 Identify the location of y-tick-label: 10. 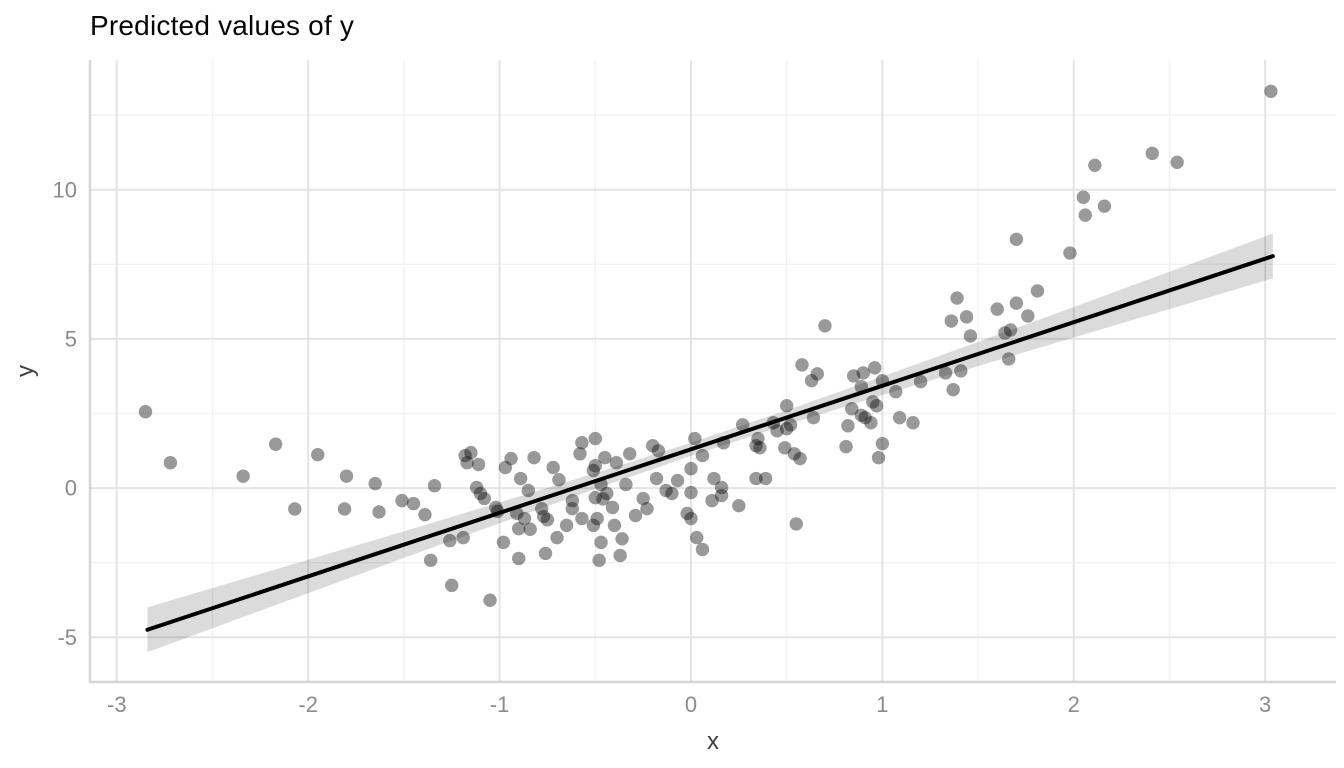
(65, 189).